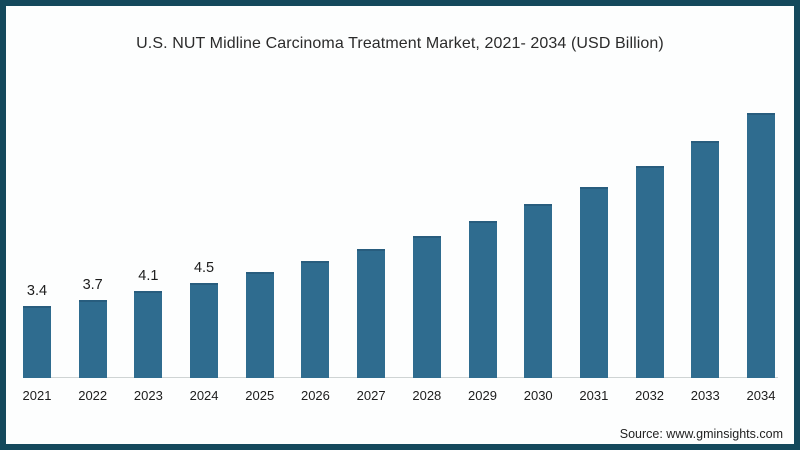 This screenshot has height=450, width=800. What do you see at coordinates (37, 395) in the screenshot?
I see `x-tick-label: 2021` at bounding box center [37, 395].